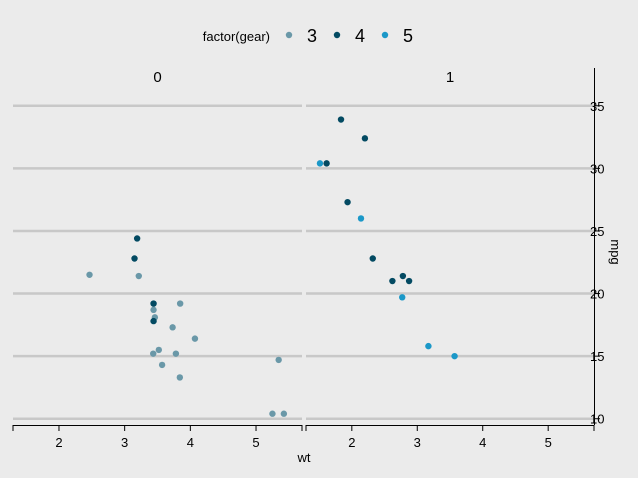  What do you see at coordinates (236, 36) in the screenshot?
I see `legend-title: factor(gear)` at bounding box center [236, 36].